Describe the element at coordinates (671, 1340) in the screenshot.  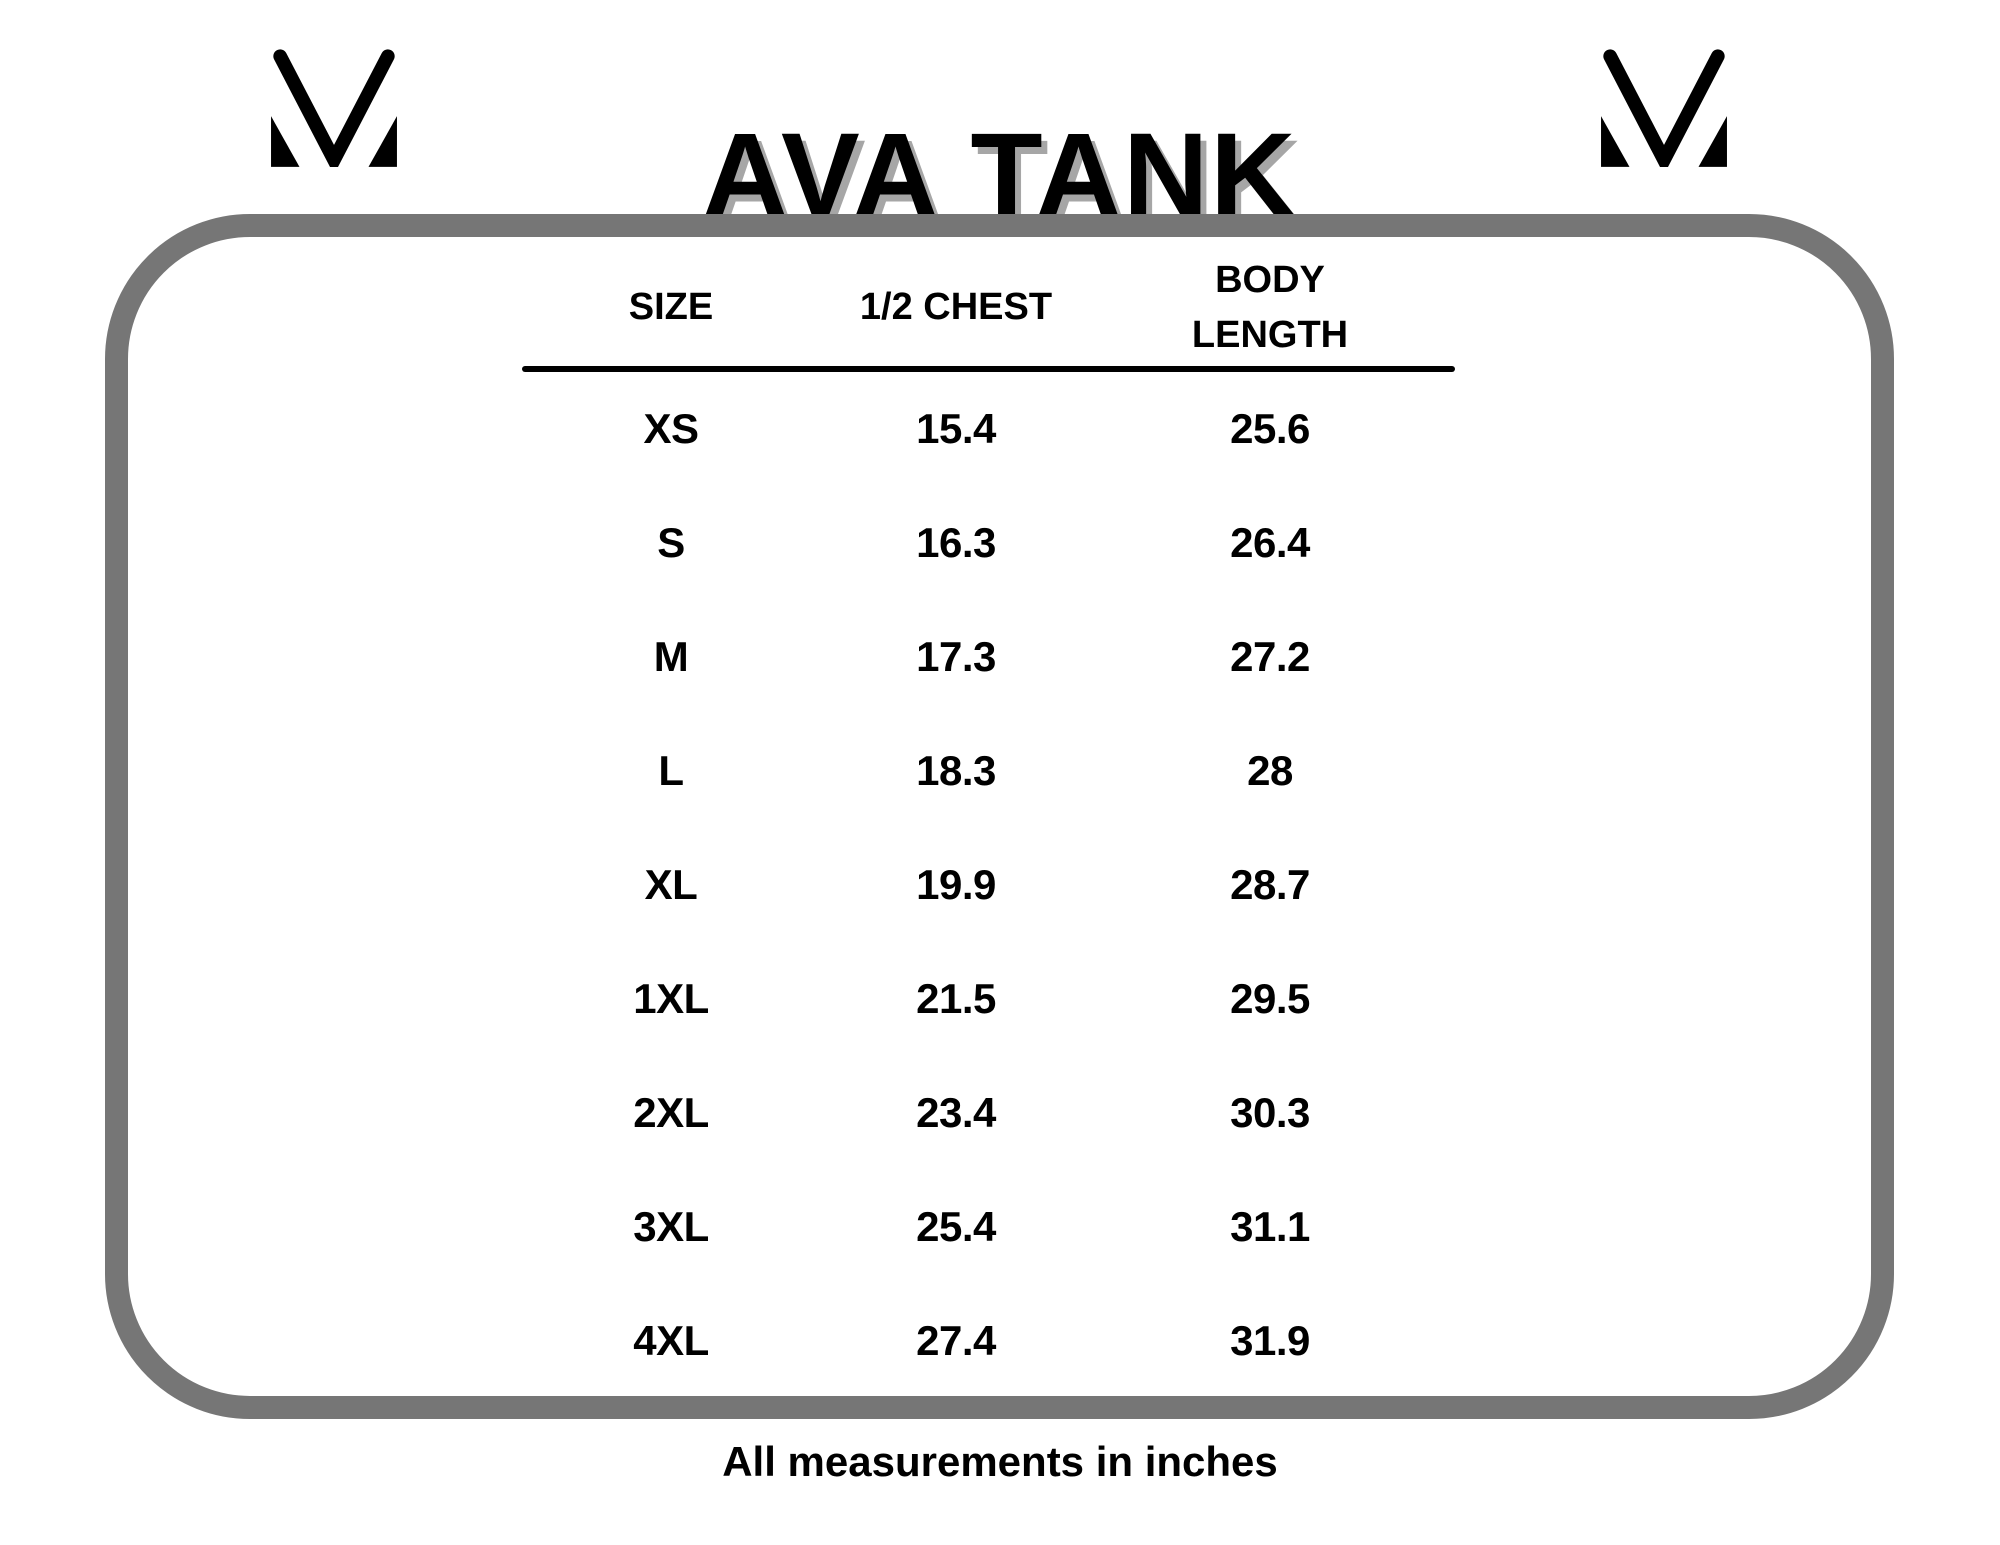
I see `cell-size: 4XL` at that location.